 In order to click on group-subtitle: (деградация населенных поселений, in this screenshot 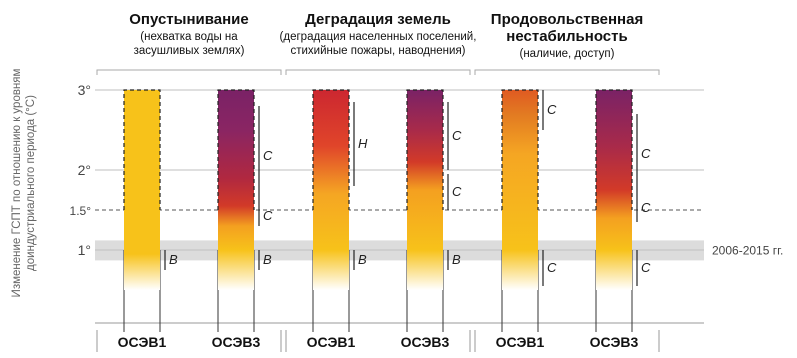, I will do `click(378, 37)`.